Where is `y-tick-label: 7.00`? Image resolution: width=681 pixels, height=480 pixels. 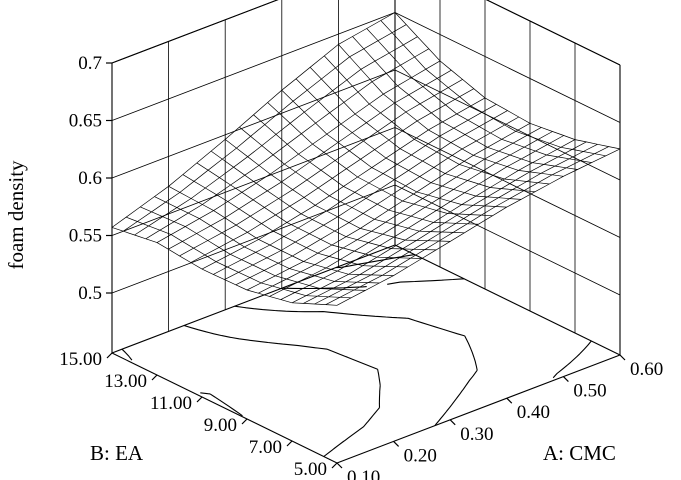 y-tick-label: 7.00 is located at coordinates (265, 447).